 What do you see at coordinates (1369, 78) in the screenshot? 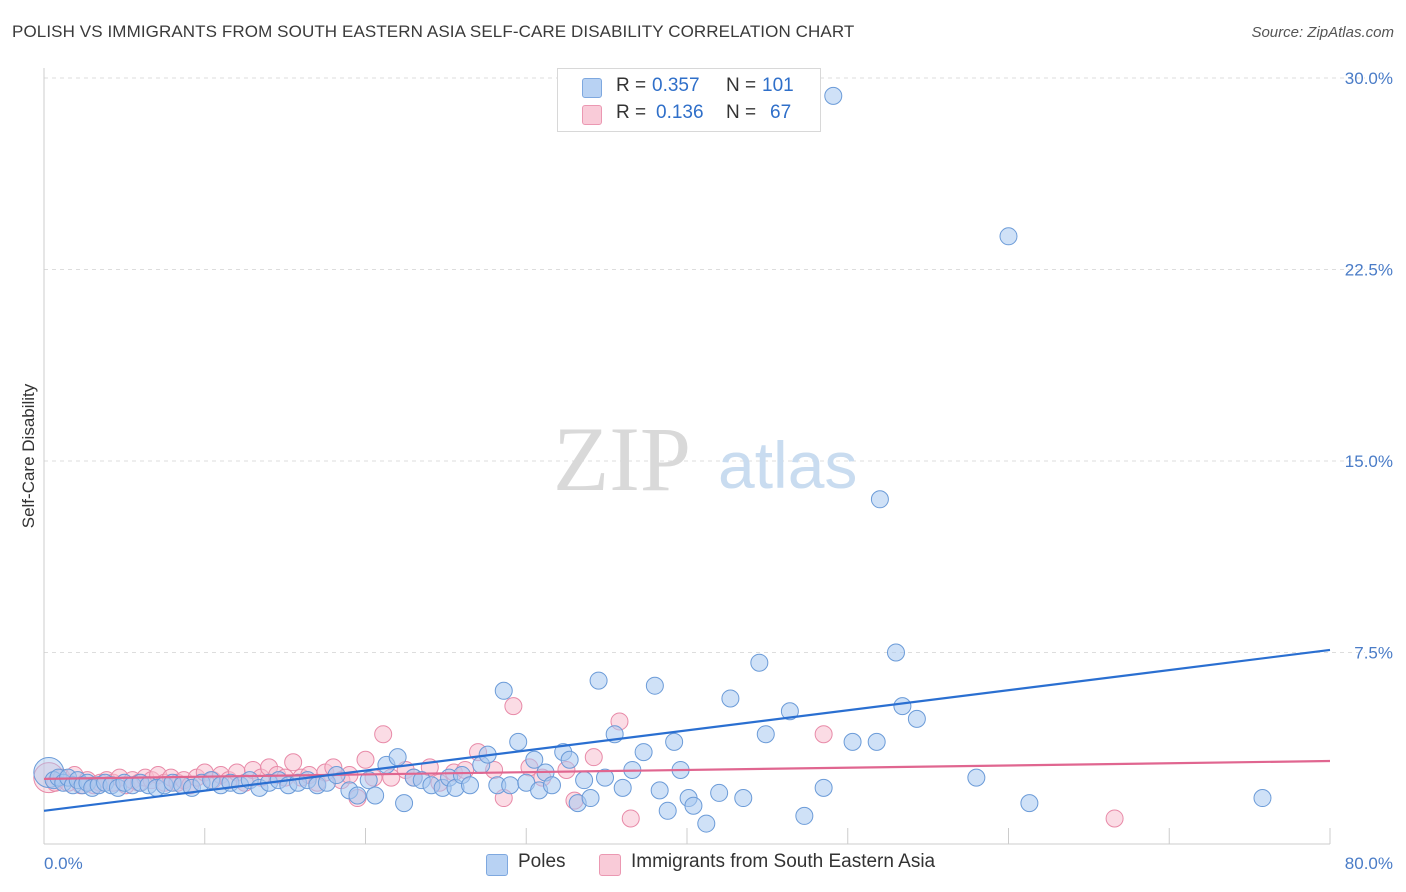
I see `y-tick-label: 30.0%` at bounding box center [1369, 78].